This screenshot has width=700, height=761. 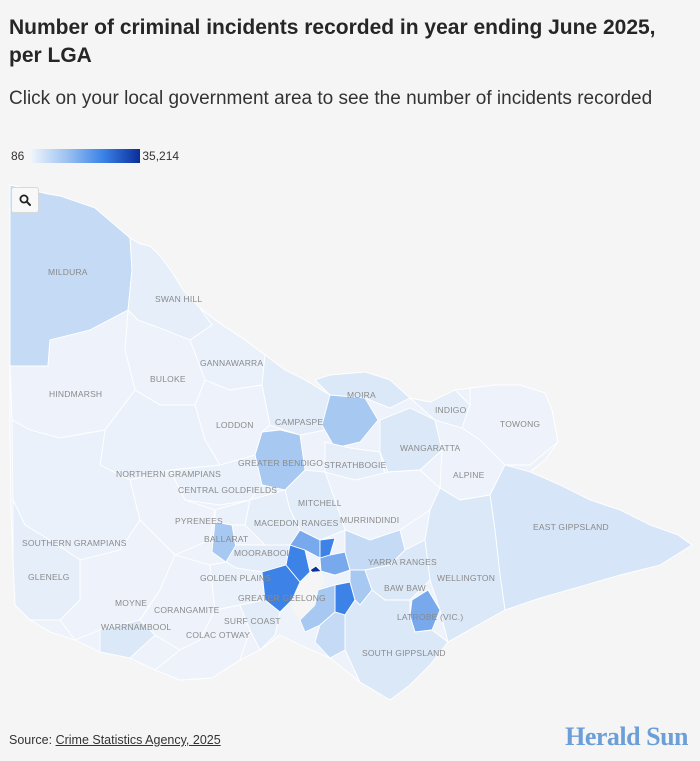 I want to click on label-pyrenees: PYRENEES, so click(x=199, y=521).